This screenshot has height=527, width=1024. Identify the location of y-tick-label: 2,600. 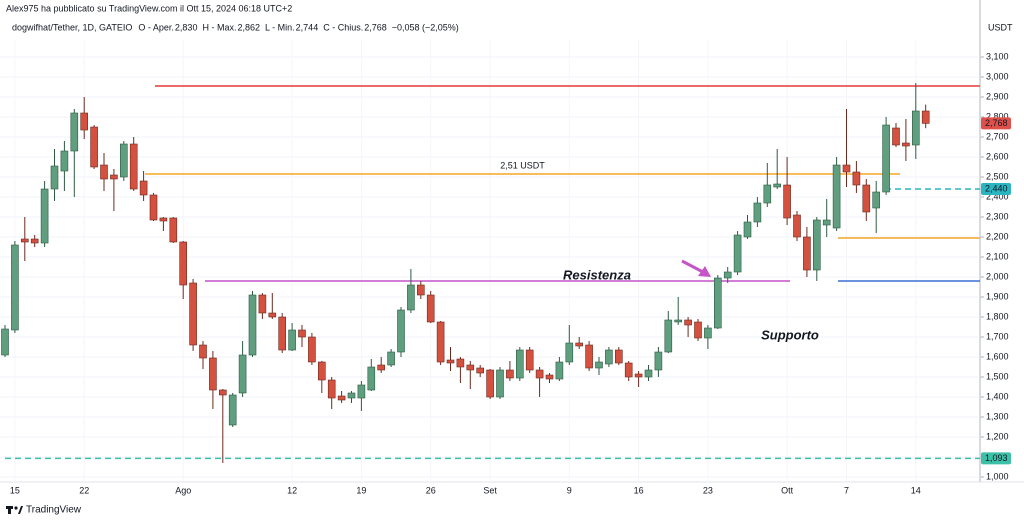
(997, 156).